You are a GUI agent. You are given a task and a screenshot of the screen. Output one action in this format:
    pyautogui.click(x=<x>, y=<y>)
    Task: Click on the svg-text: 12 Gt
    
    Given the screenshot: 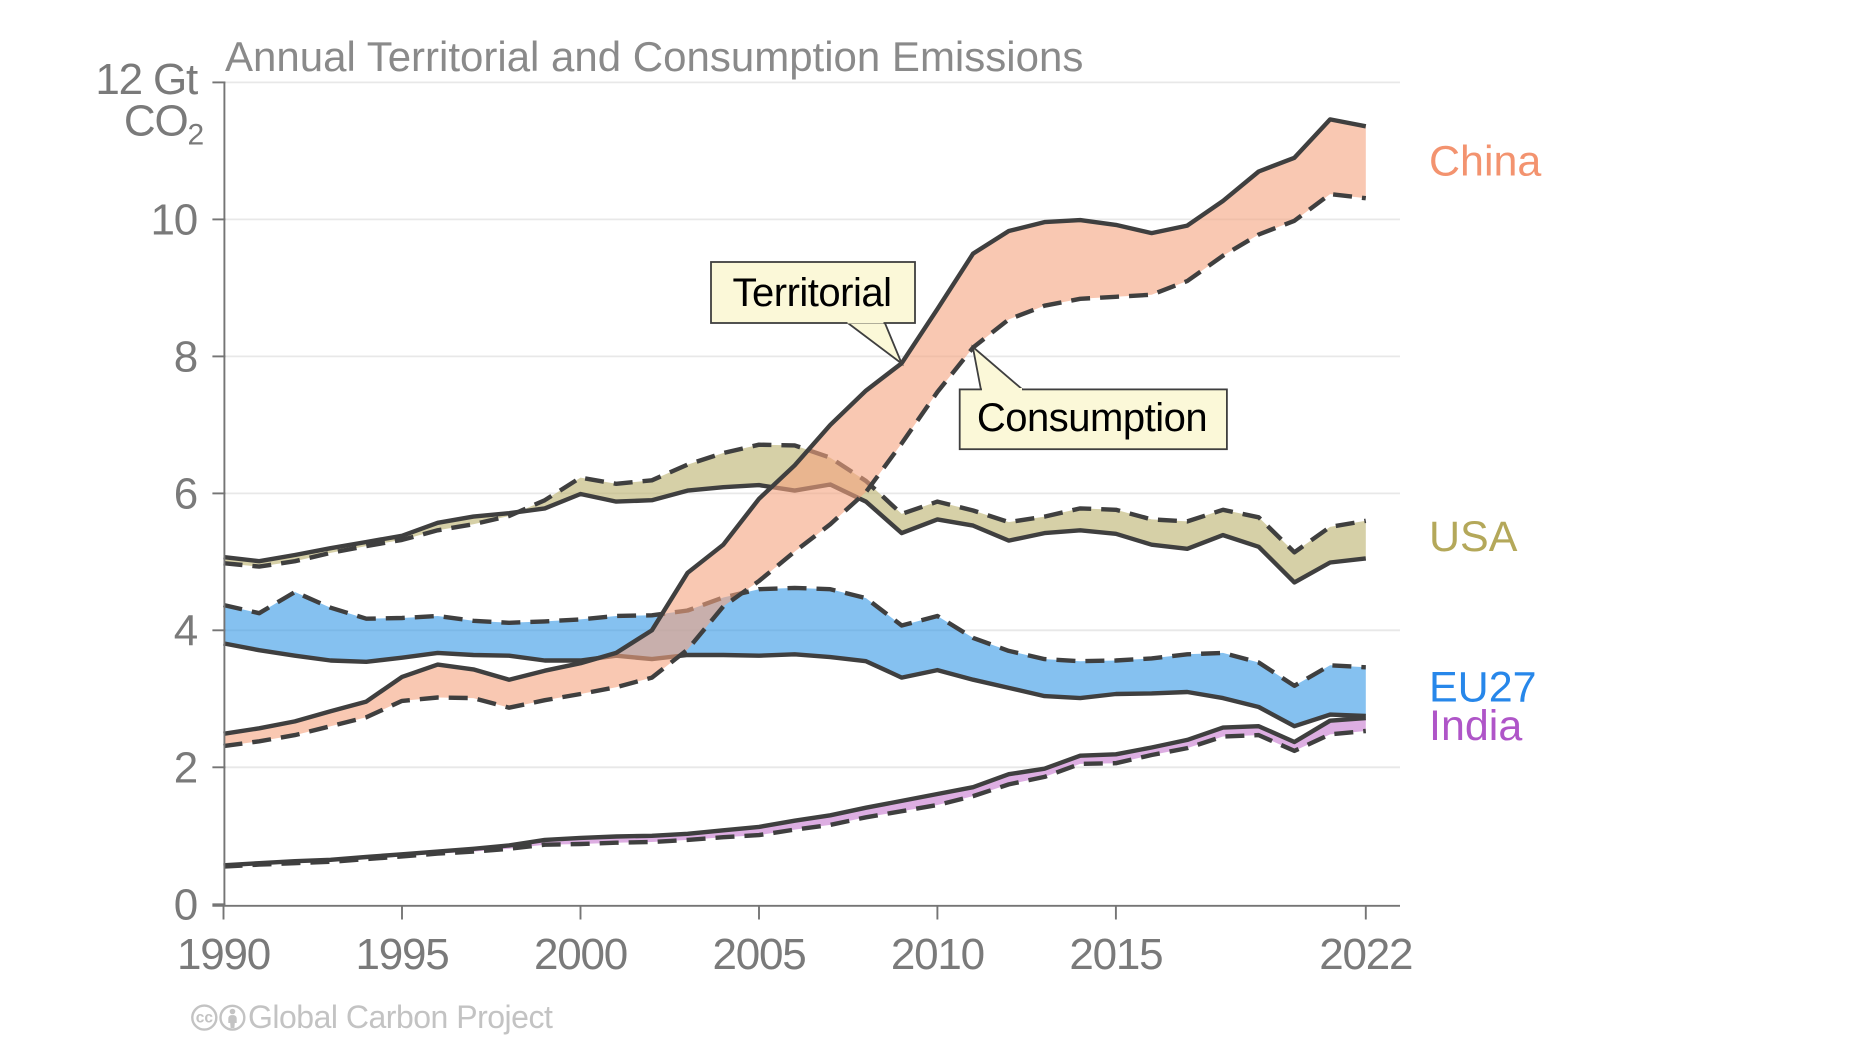 What is the action you would take?
    pyautogui.click(x=146, y=79)
    